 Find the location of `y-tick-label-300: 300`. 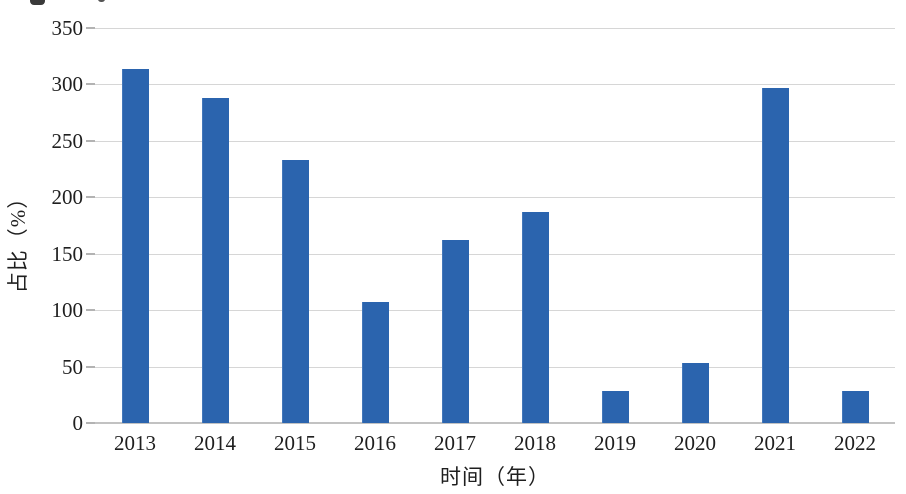

y-tick-label-300: 300 is located at coordinates (67, 84).